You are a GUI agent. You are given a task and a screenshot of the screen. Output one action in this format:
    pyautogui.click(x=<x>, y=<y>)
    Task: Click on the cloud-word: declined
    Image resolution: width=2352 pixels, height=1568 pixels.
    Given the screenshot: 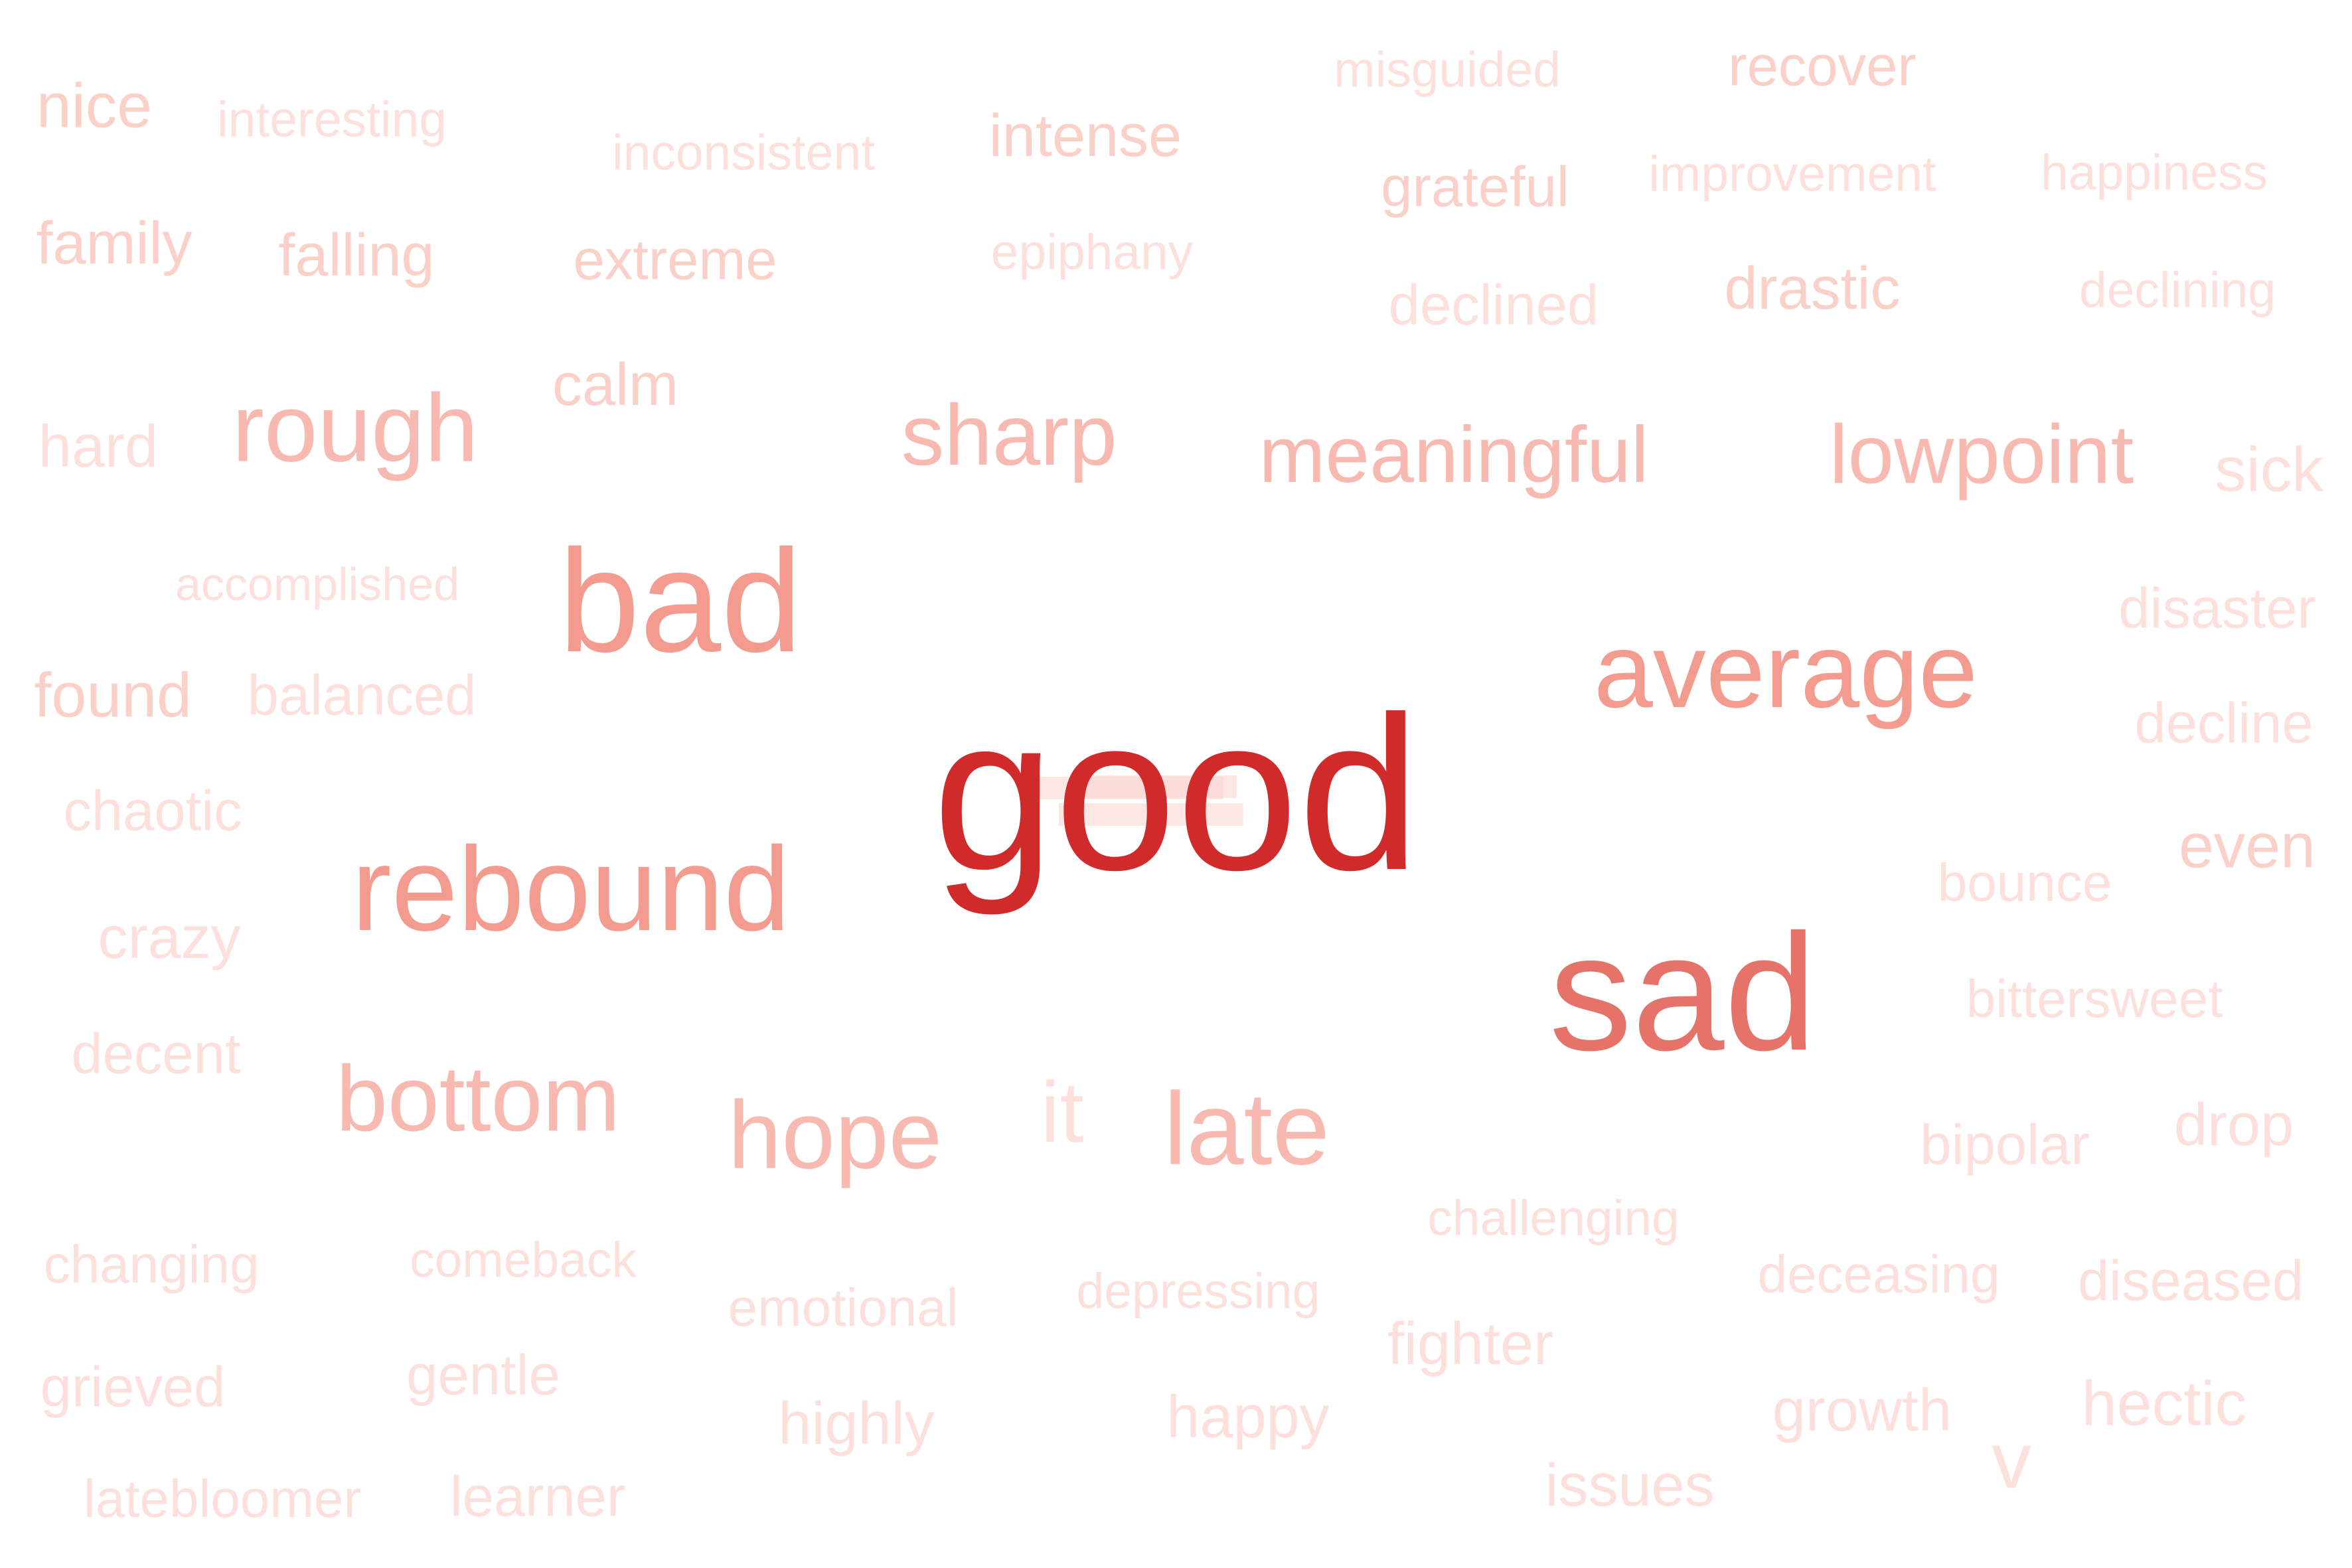 What is the action you would take?
    pyautogui.click(x=1494, y=305)
    